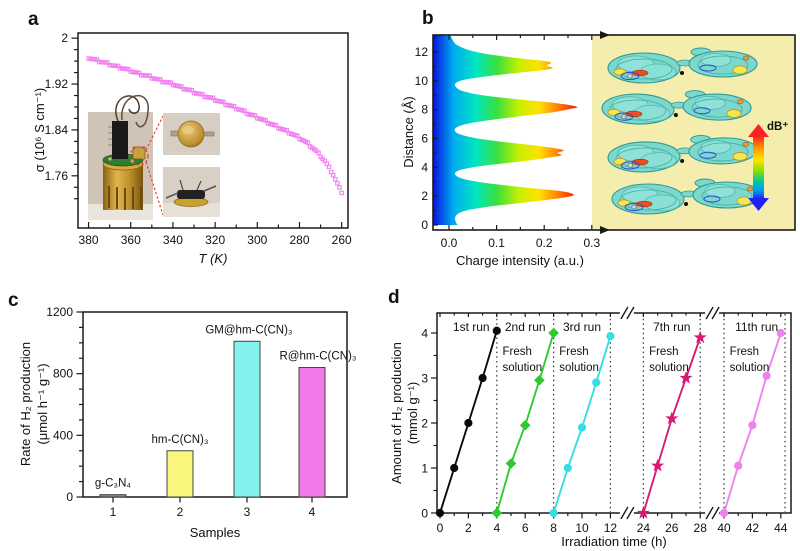  I want to click on svg-text: 0.1, so click(496, 243).